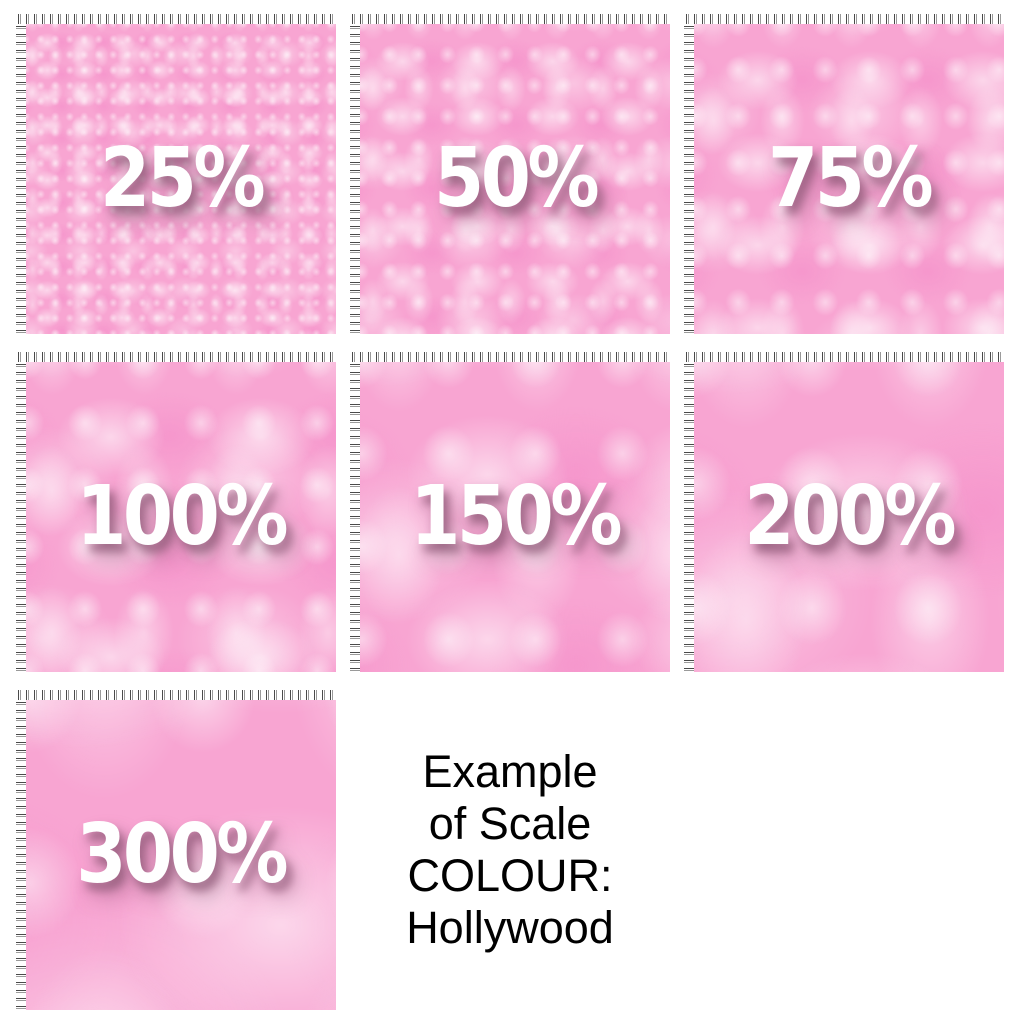 The width and height of the screenshot is (1024, 1024). I want to click on texture-swatch-75: 75%, so click(849, 179).